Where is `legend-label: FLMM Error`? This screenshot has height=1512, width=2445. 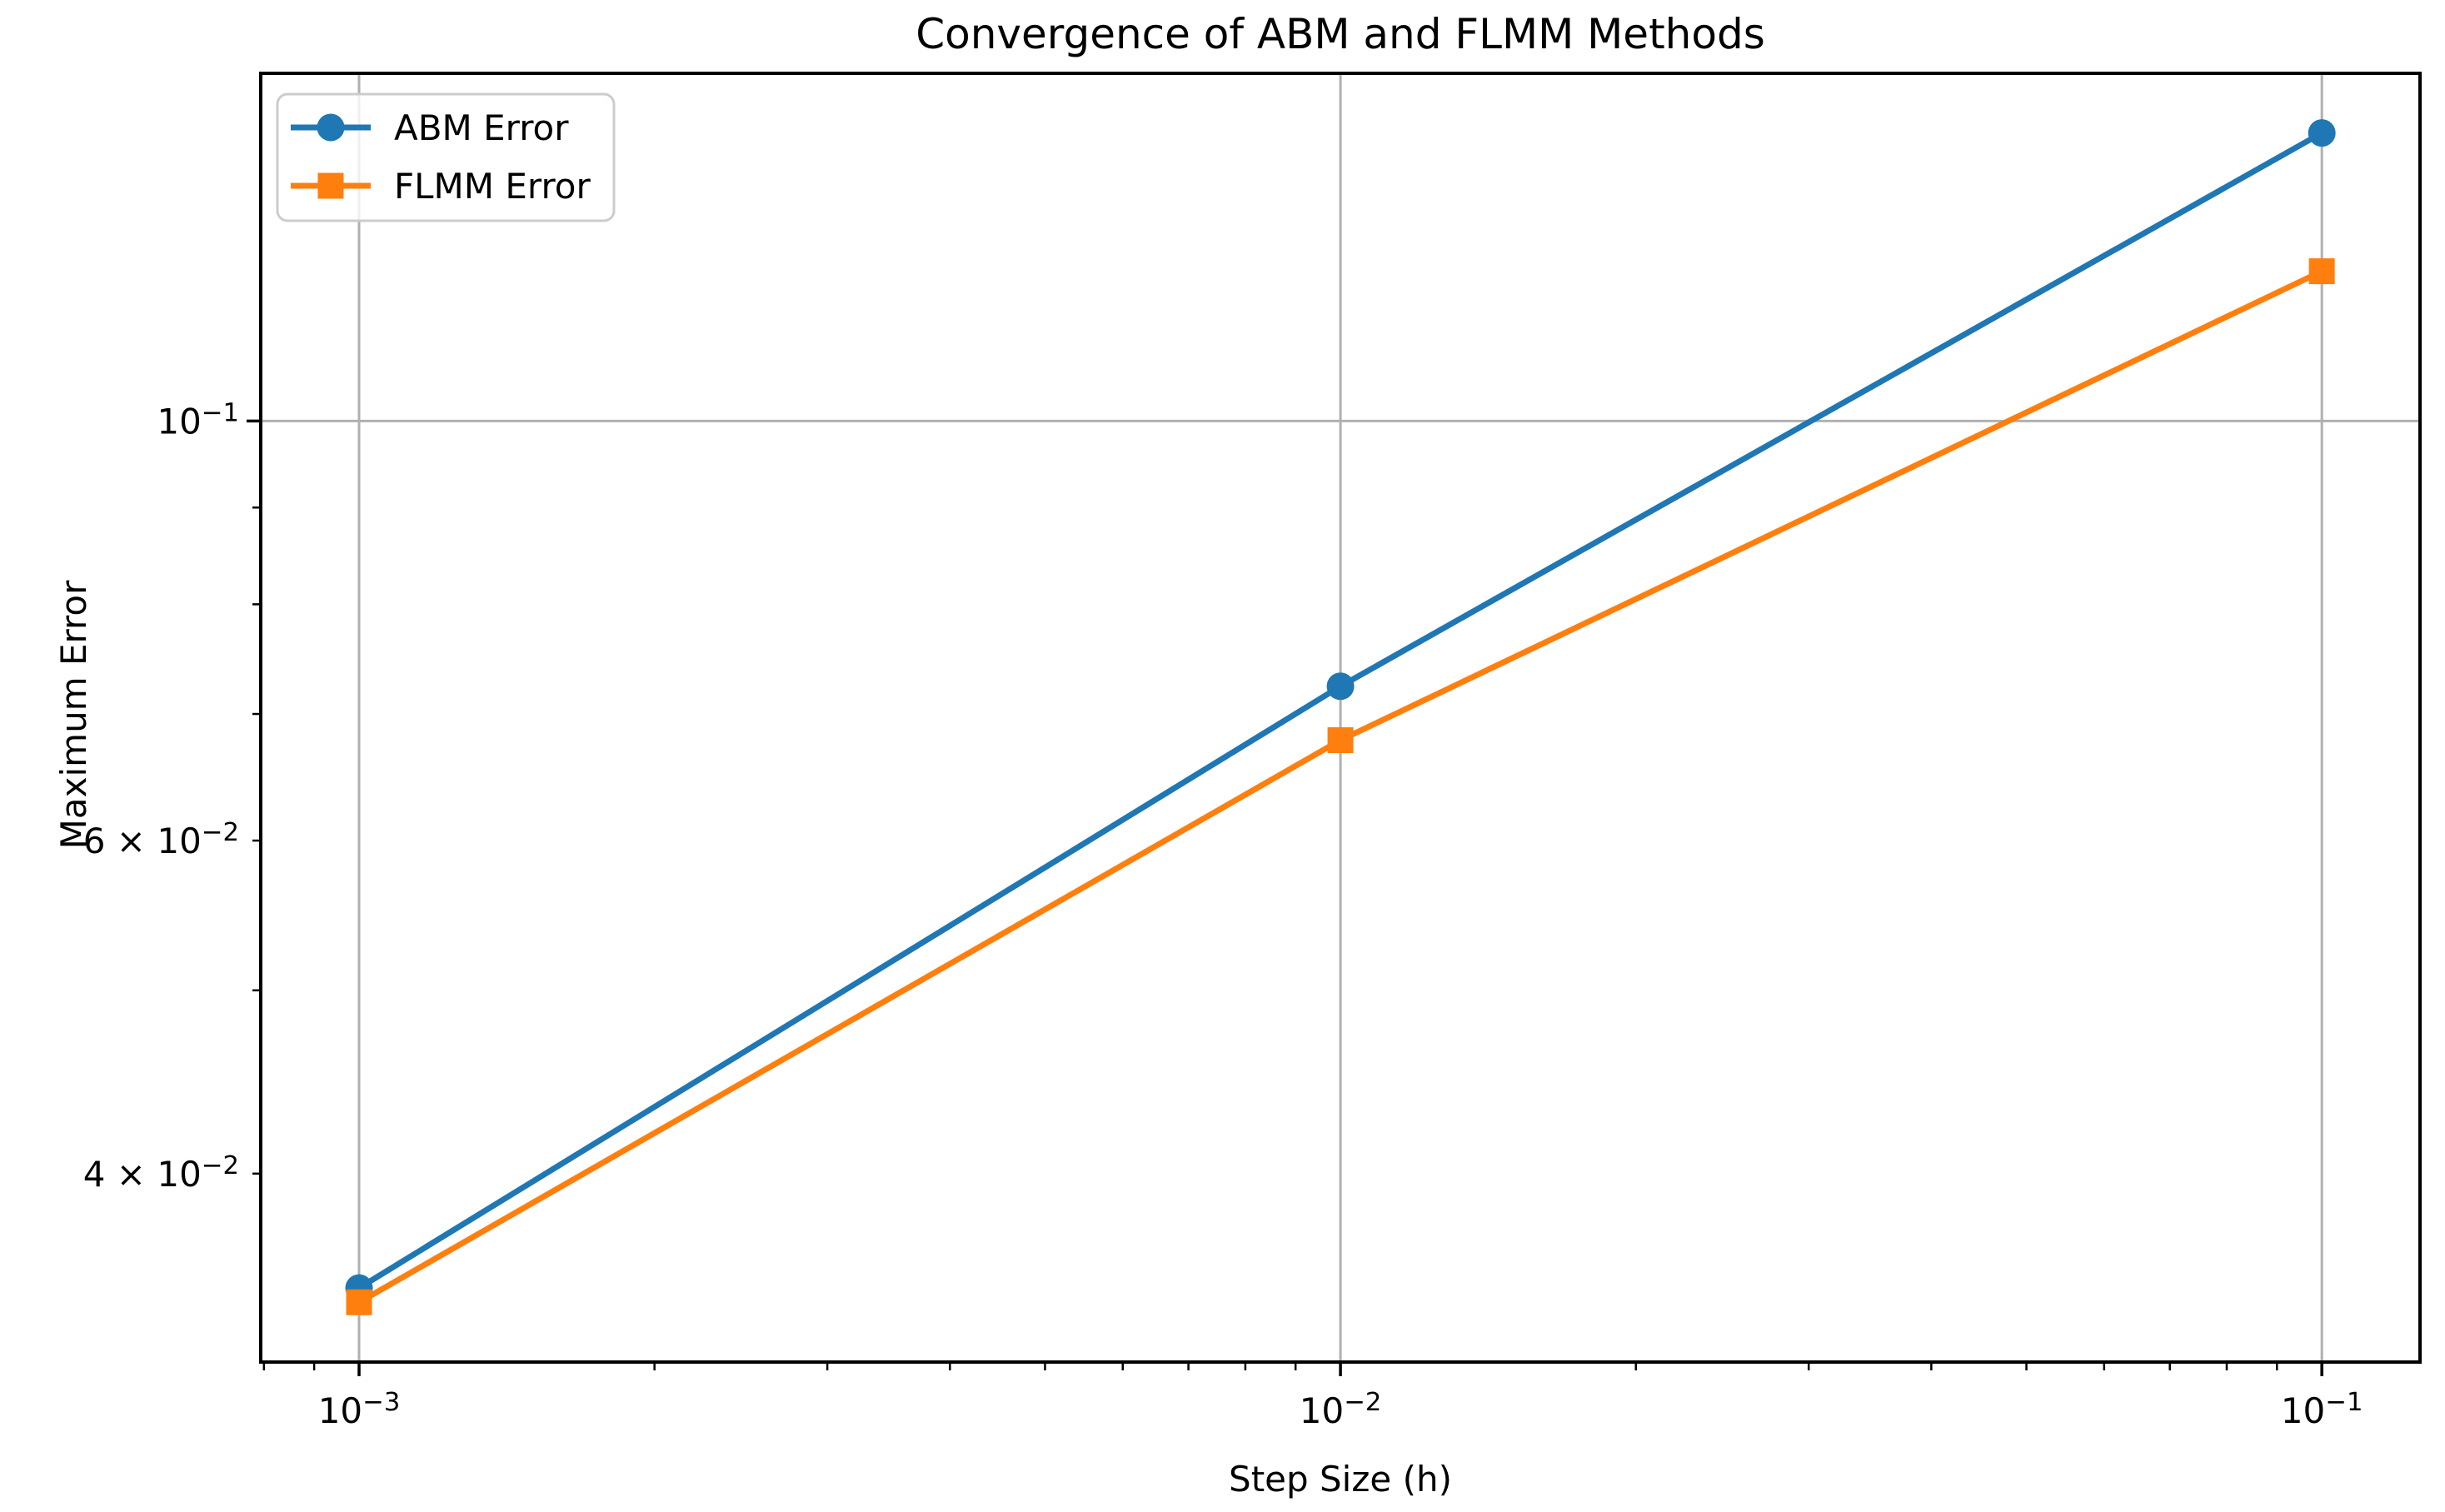
legend-label: FLMM Error is located at coordinates (493, 186).